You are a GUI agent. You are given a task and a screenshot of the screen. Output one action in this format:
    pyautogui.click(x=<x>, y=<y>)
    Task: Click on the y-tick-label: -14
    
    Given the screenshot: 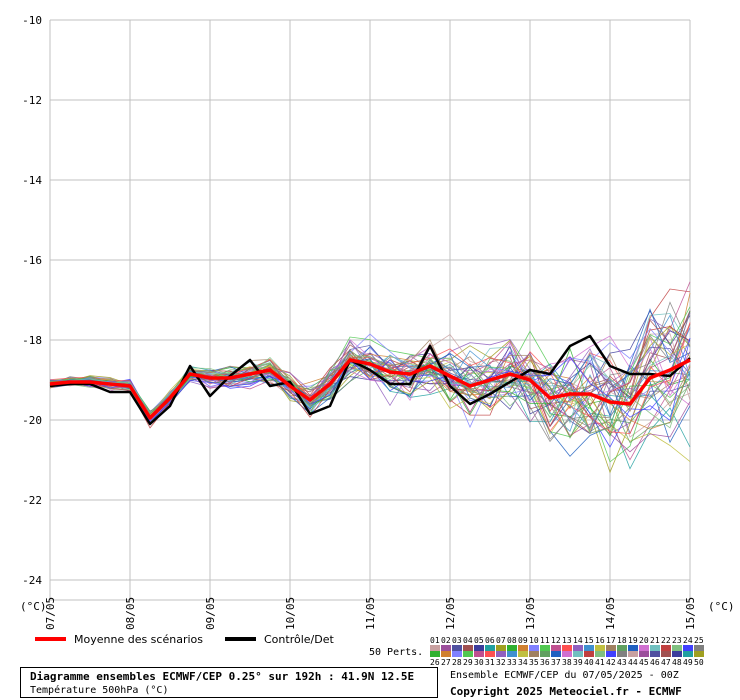 What is the action you would take?
    pyautogui.click(x=32, y=180)
    